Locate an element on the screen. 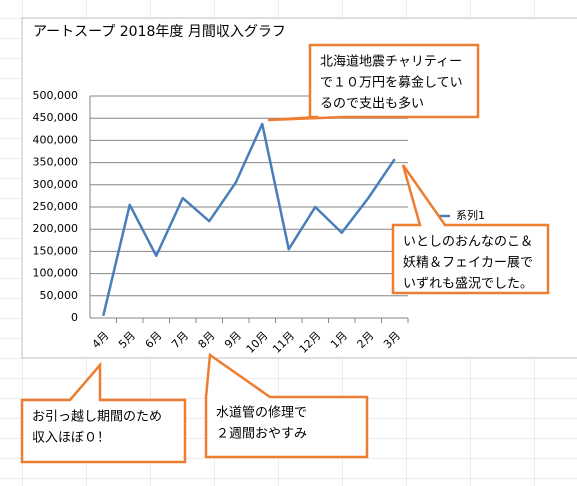 This screenshot has height=486, width=577. y-tick-label: 250,000 is located at coordinates (56, 206).